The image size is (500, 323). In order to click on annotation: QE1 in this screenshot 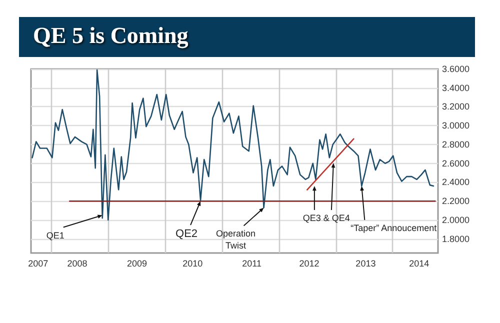, I will do `click(55, 235)`.